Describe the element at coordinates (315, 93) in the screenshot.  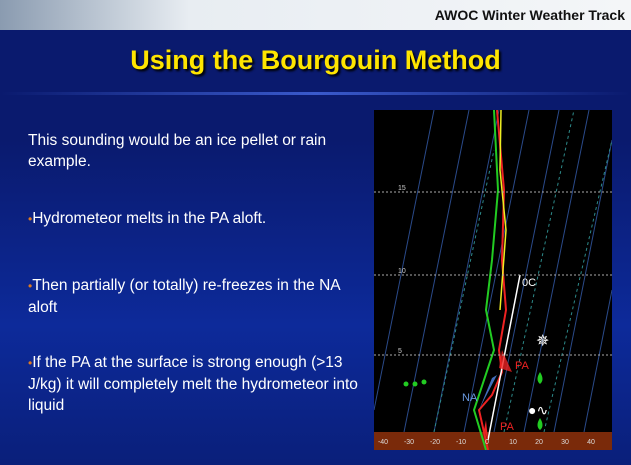
I see `rule` at that location.